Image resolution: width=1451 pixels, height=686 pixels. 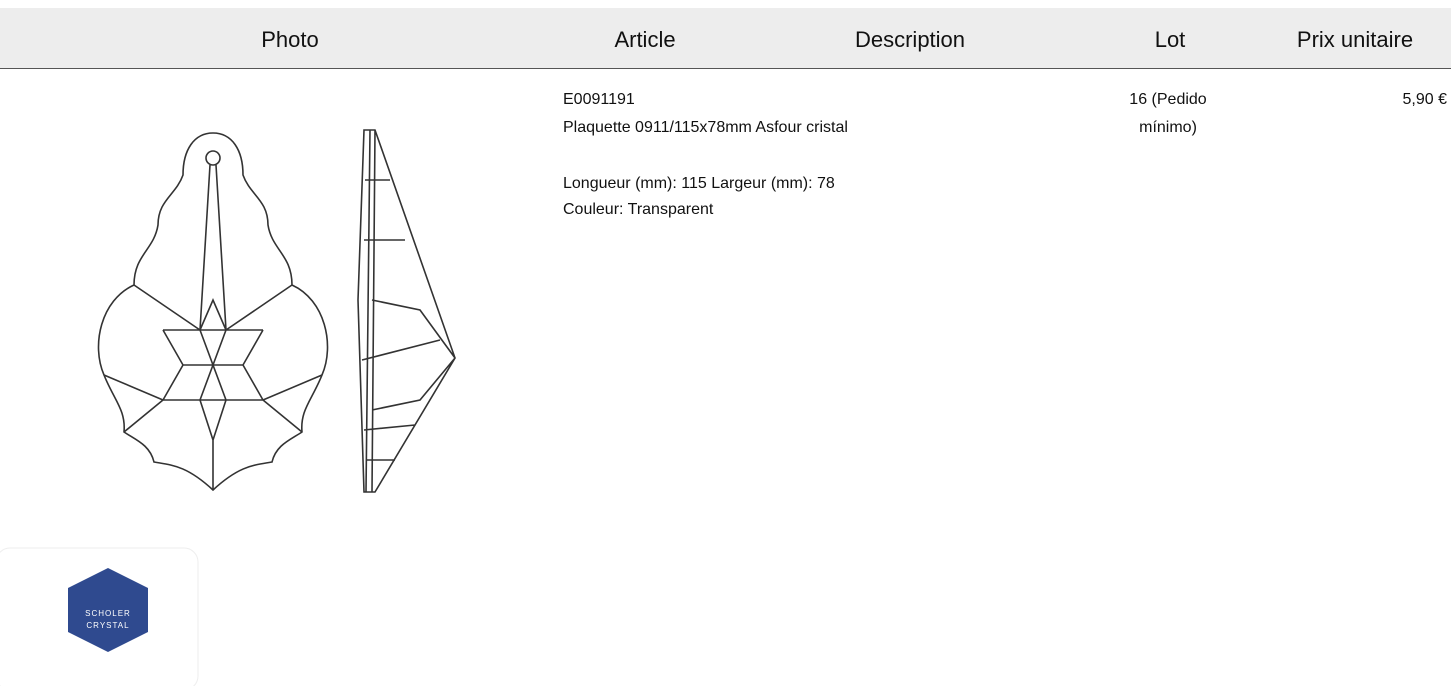 I want to click on description-line: Couleur: Transparent, so click(x=638, y=209).